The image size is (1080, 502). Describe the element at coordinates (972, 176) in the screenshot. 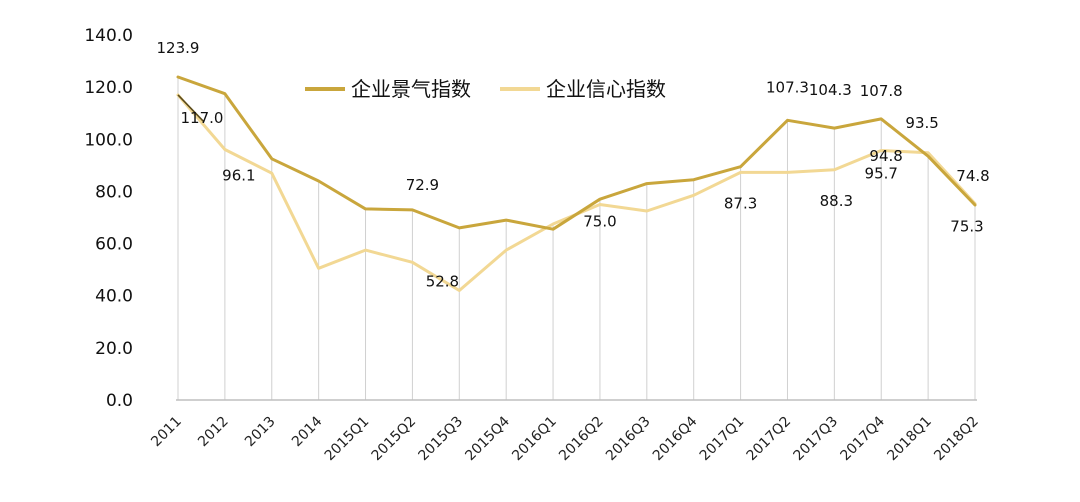

I see `data-label: 74.8` at that location.